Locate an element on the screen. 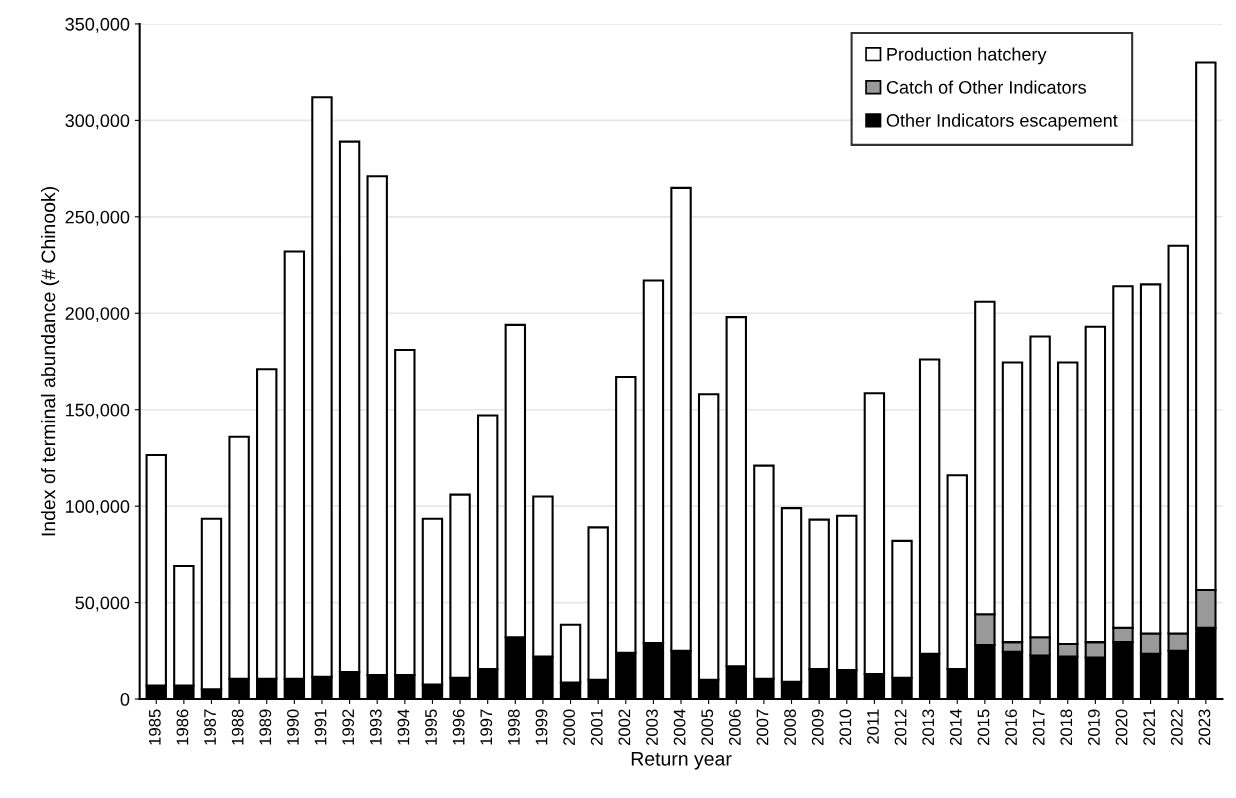 The width and height of the screenshot is (1236, 798). x-tick-label: 2014 is located at coordinates (955, 727).